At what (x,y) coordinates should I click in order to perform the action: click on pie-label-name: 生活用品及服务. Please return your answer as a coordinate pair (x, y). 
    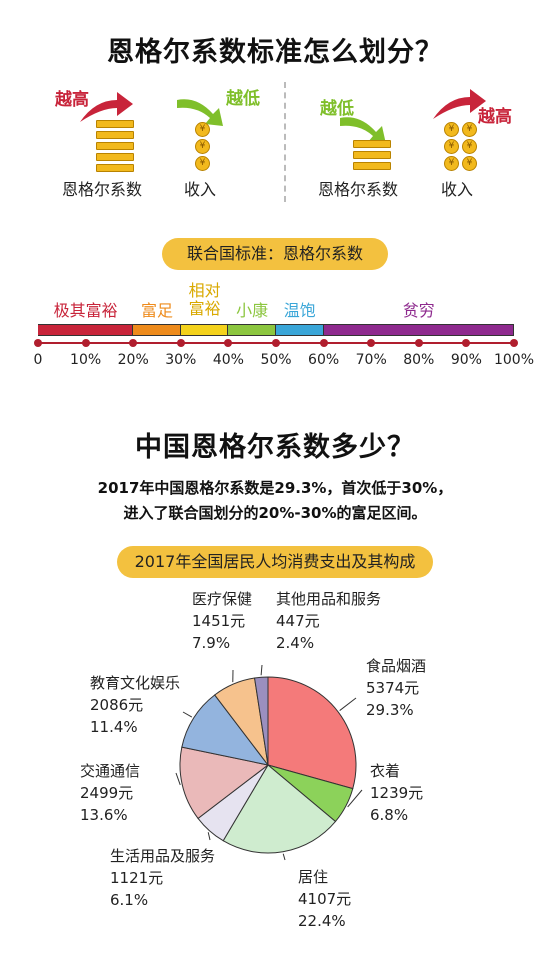
    Looking at the image, I should click on (163, 856).